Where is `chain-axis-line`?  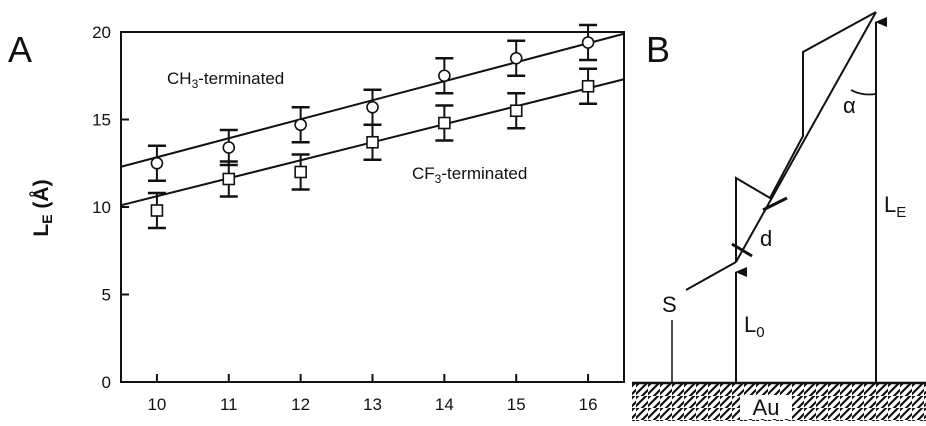
chain-axis-line is located at coordinates (806, 137).